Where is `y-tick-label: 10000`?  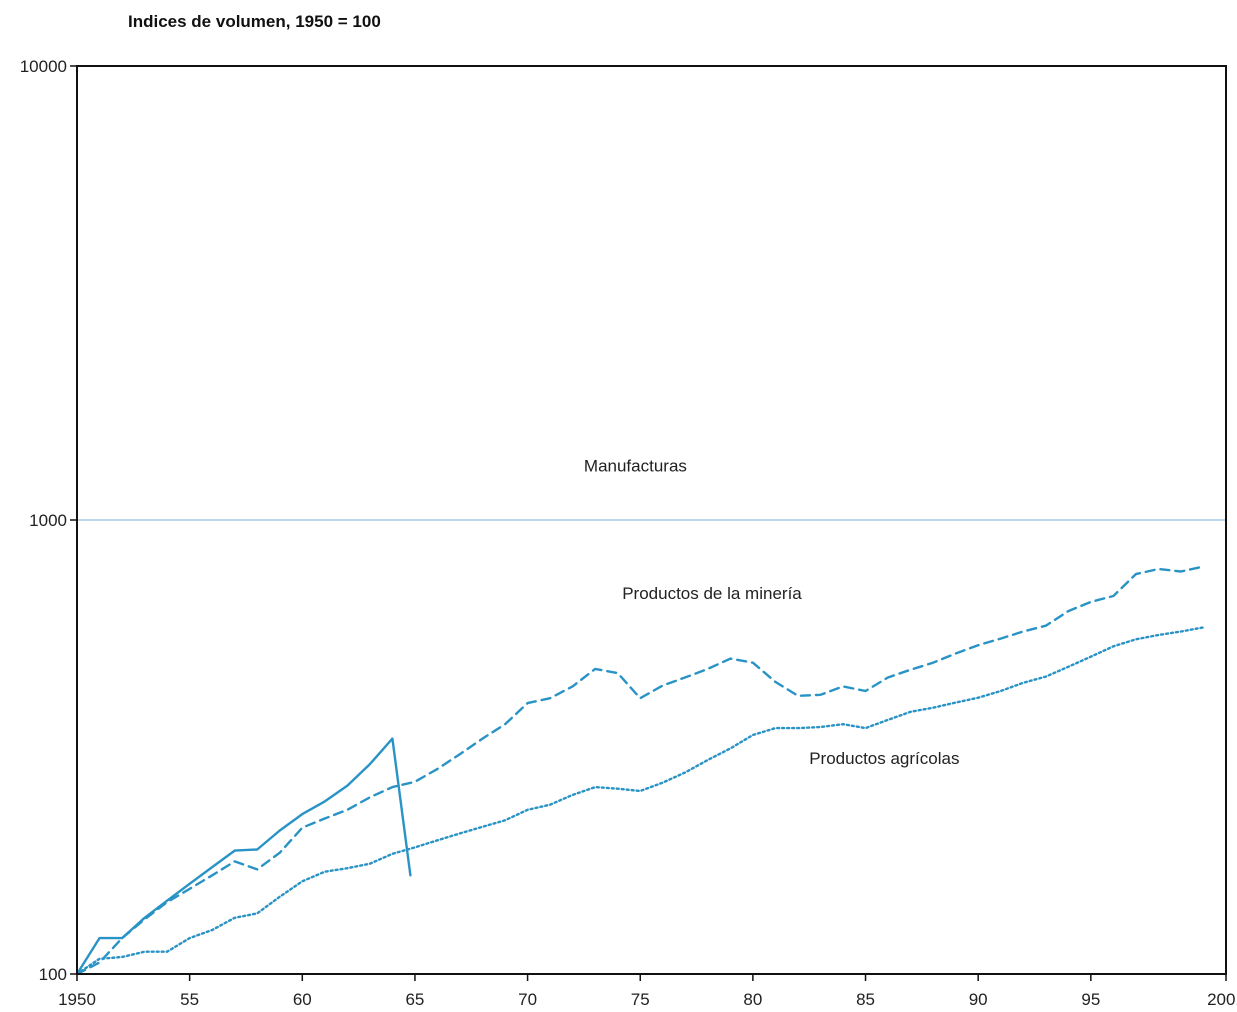
y-tick-label: 10000 is located at coordinates (43, 66).